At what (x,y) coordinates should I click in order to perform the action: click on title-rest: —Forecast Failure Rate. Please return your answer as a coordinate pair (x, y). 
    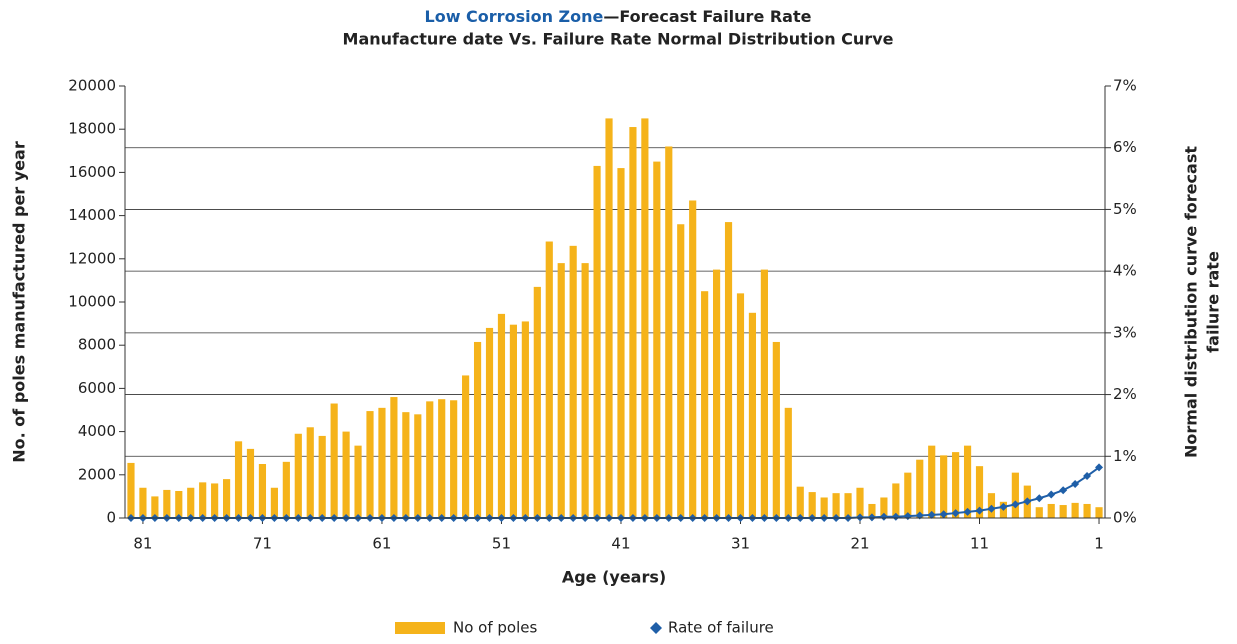
    Looking at the image, I should click on (707, 16).